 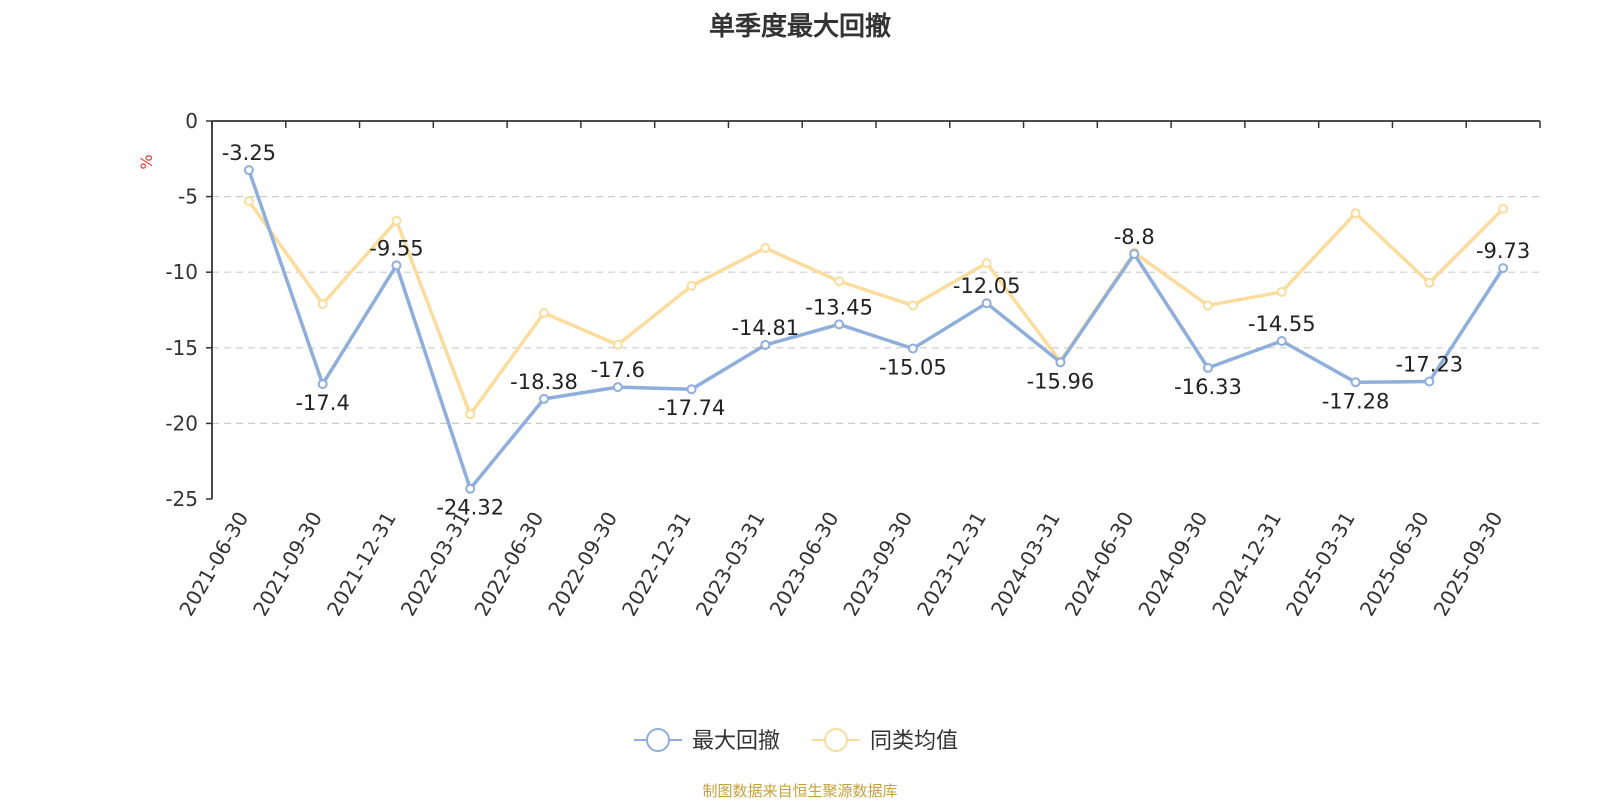 What do you see at coordinates (1429, 365) in the screenshot?
I see `data-label: -17.23` at bounding box center [1429, 365].